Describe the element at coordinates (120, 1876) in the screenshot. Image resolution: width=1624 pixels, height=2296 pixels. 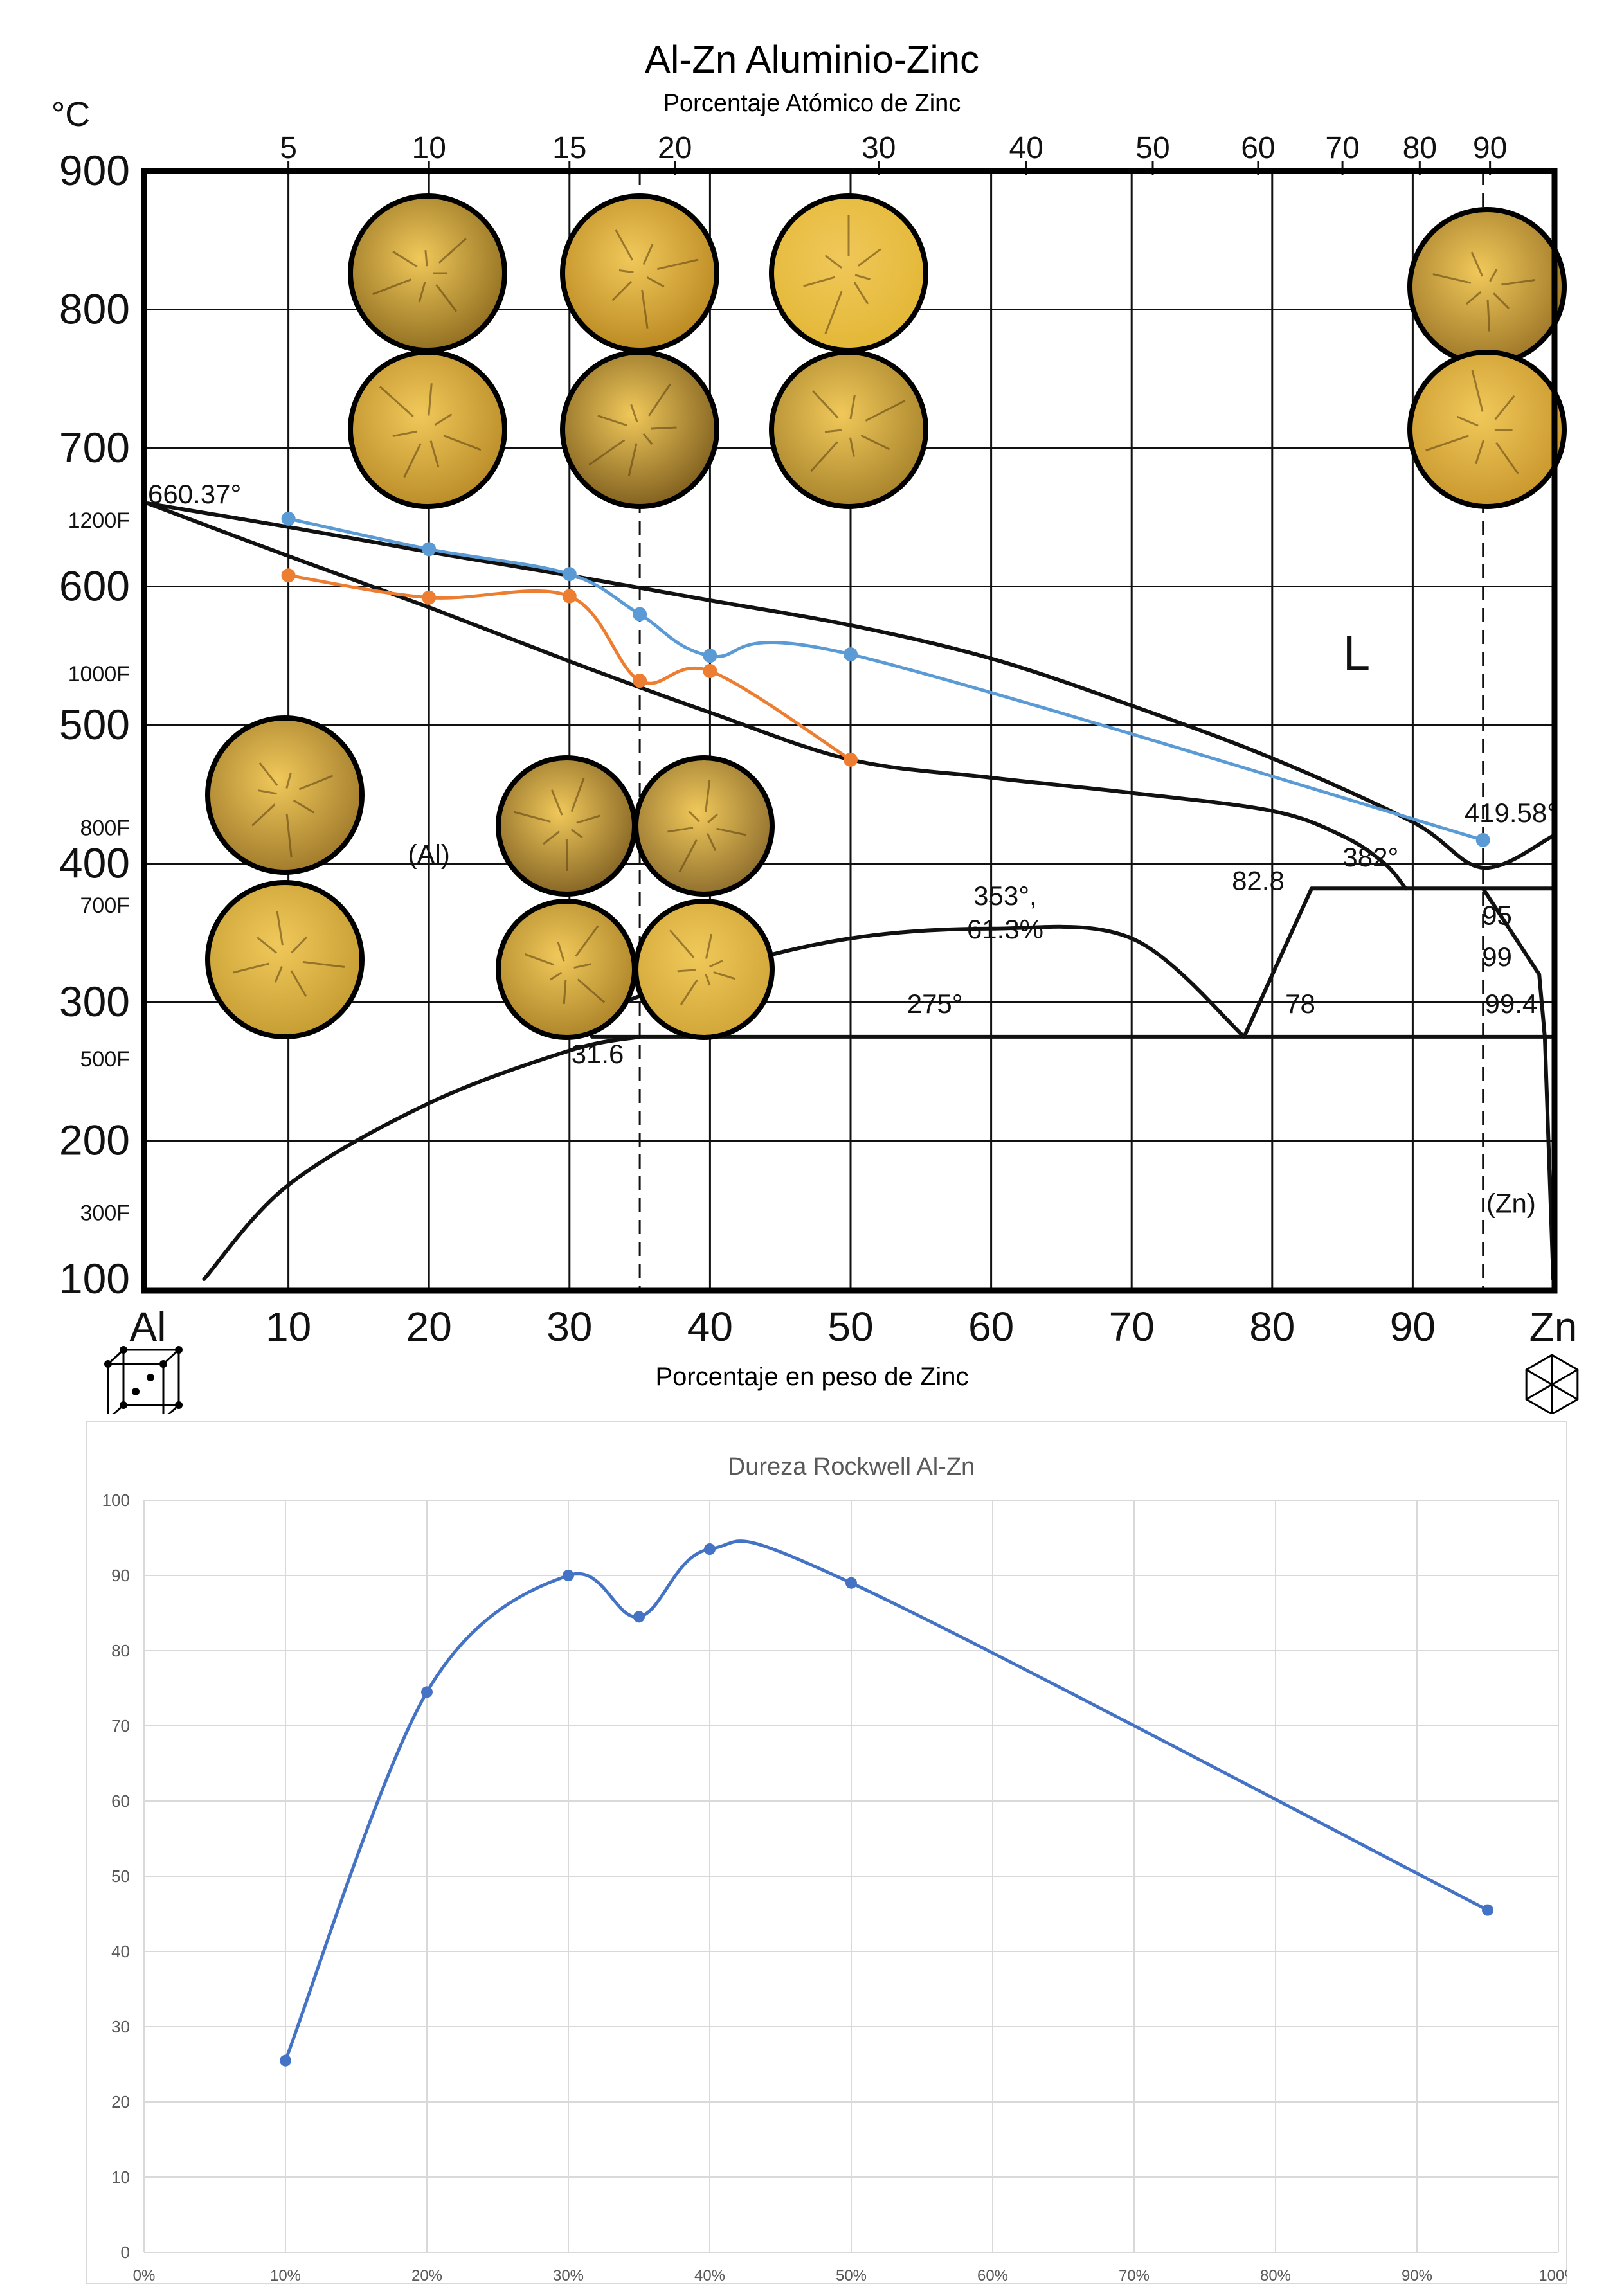
I see `hardness-y-tick: 50` at that location.